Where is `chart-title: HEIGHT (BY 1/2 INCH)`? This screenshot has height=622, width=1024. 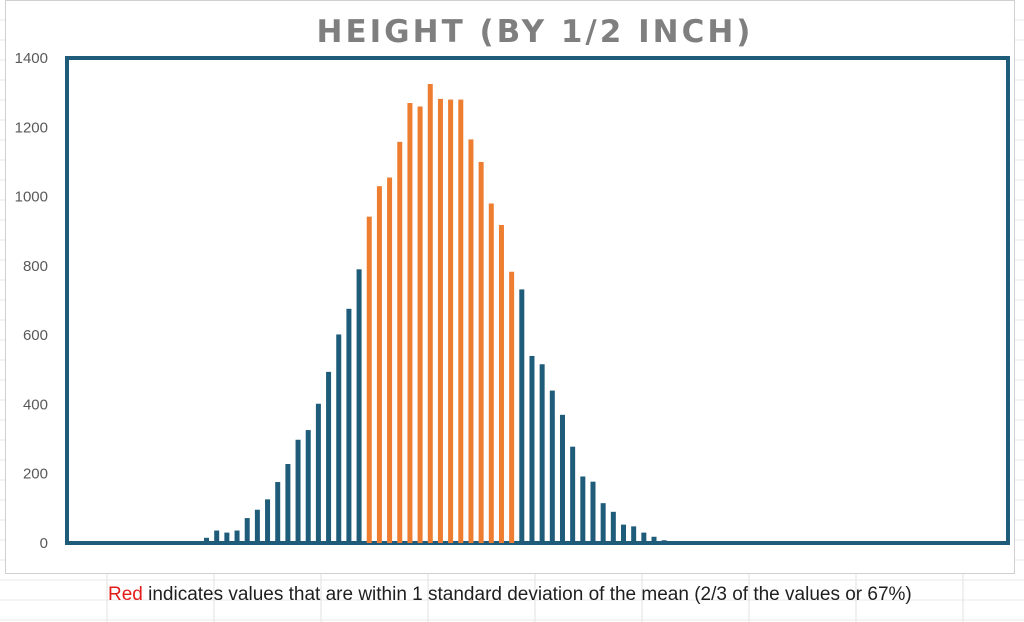
chart-title: HEIGHT (BY 1/2 INCH) is located at coordinates (535, 32).